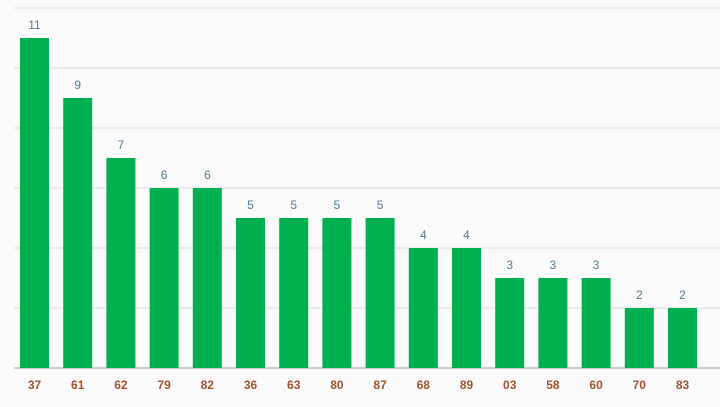 The height and width of the screenshot is (407, 720). I want to click on value-label-60: 3, so click(596, 265).